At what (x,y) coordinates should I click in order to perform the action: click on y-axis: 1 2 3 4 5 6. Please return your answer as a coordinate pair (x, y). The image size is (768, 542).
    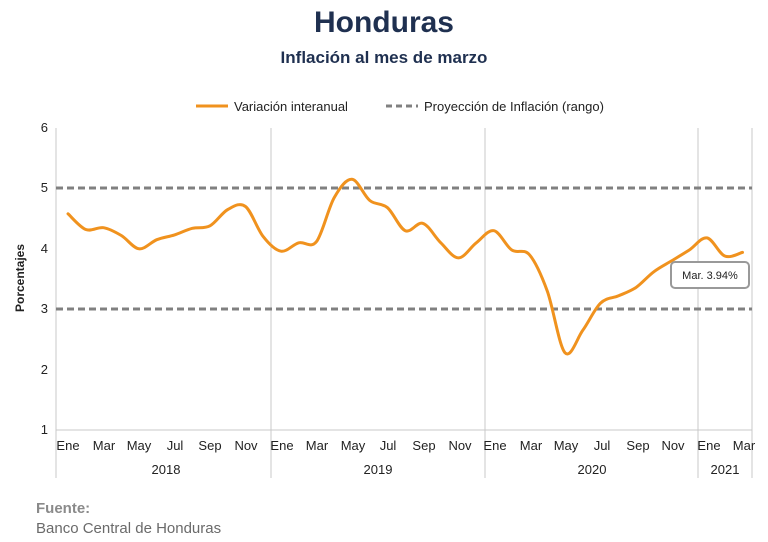
    Looking at the image, I should click on (44, 278).